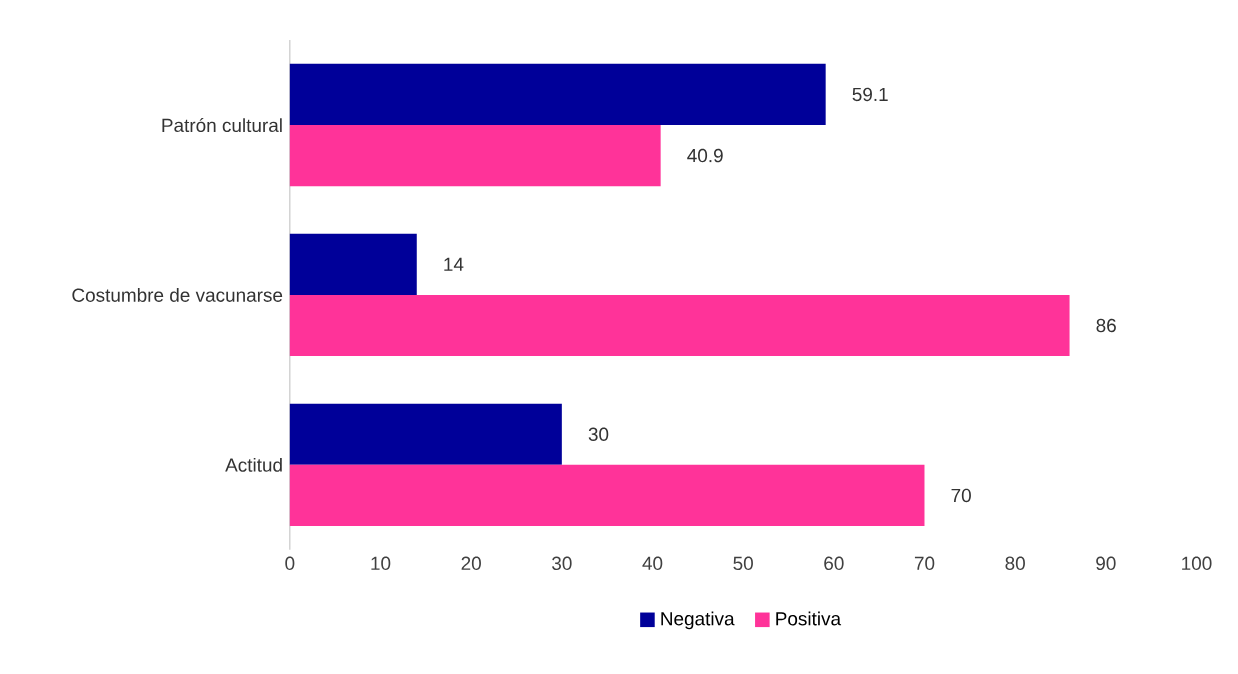 The width and height of the screenshot is (1238, 674). What do you see at coordinates (222, 125) in the screenshot?
I see `y-tick-label: Patrón cultural` at bounding box center [222, 125].